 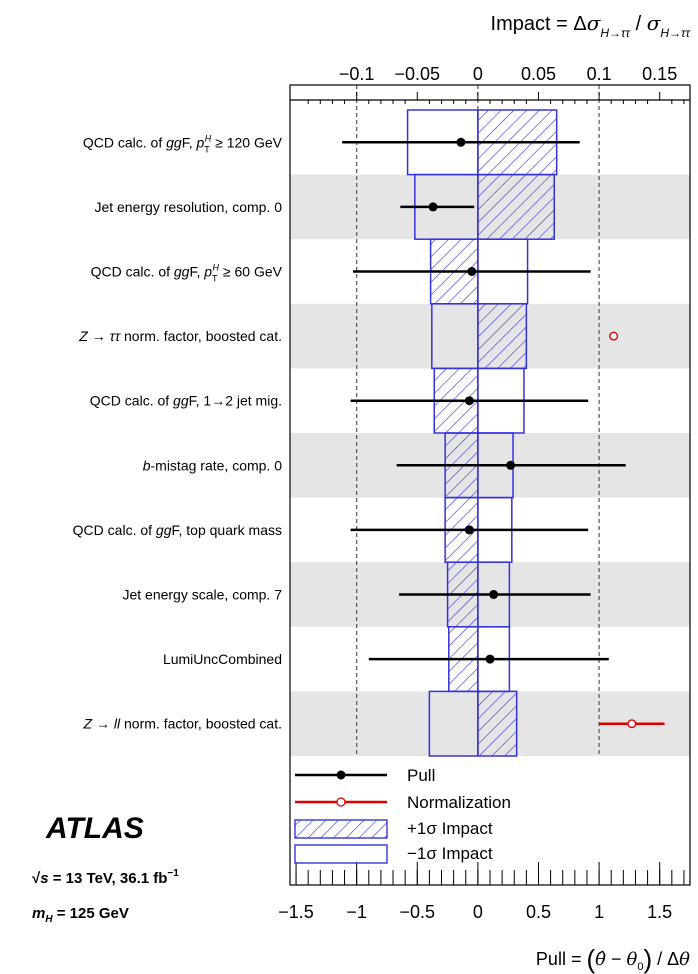 What do you see at coordinates (296, 912) in the screenshot?
I see `bottom-tick-label: −1.5` at bounding box center [296, 912].